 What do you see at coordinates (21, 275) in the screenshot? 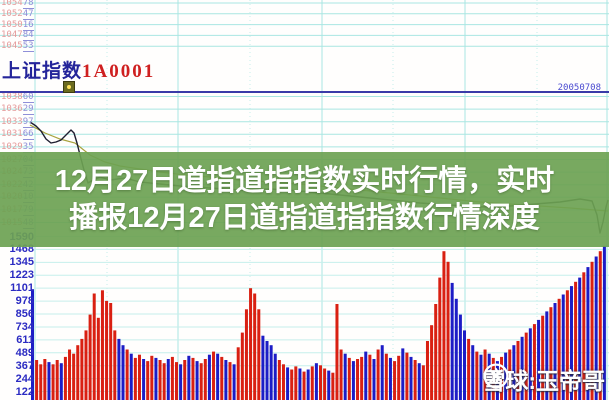
I see `volume-axis-label: 1223` at bounding box center [21, 275].